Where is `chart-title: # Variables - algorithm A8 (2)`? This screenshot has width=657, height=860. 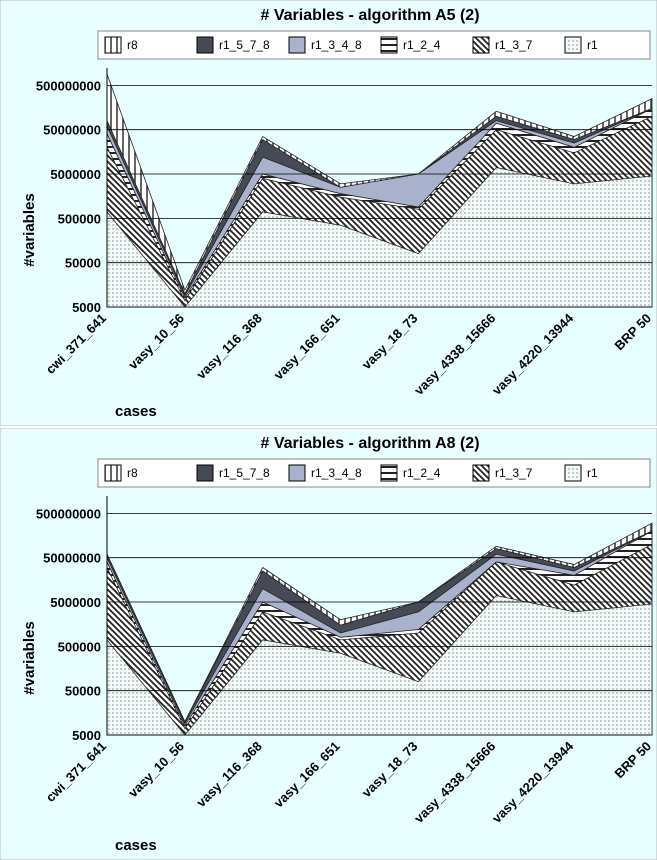
chart-title: # Variables - algorithm A8 (2) is located at coordinates (369, 443).